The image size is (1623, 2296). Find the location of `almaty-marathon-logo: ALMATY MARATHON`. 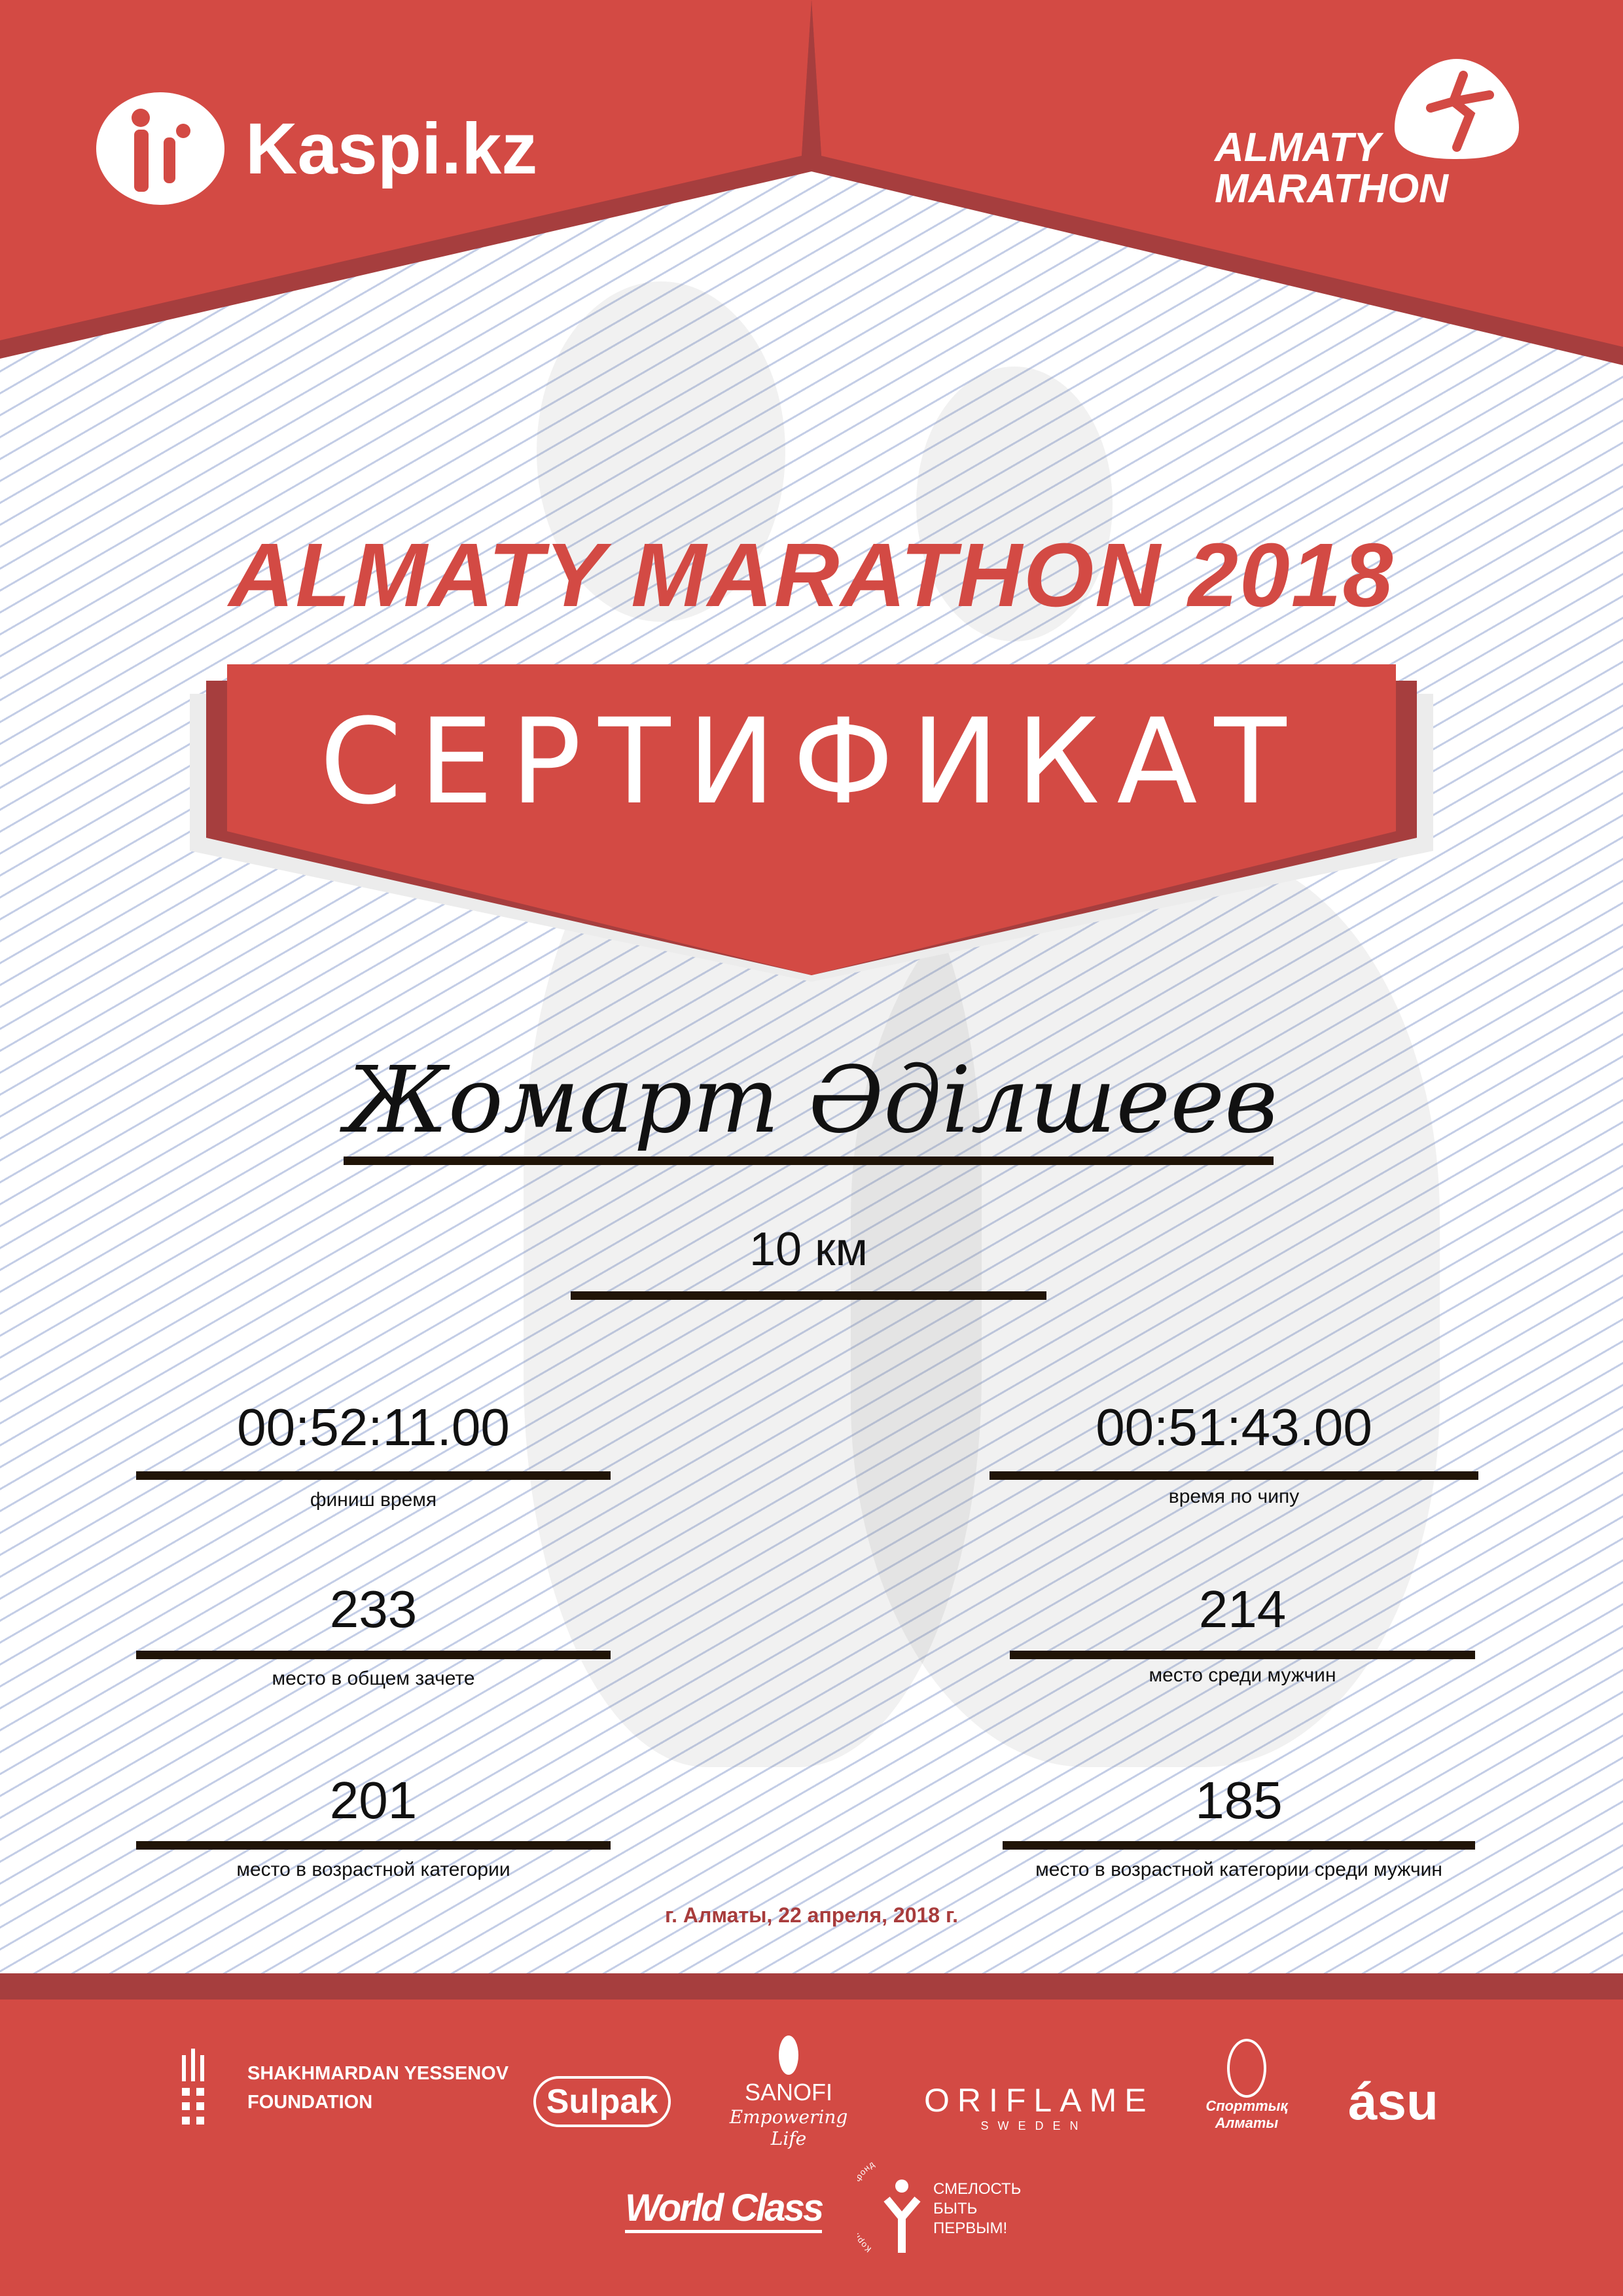

almaty-marathon-logo: ALMATY MARATHON is located at coordinates (1372, 134).